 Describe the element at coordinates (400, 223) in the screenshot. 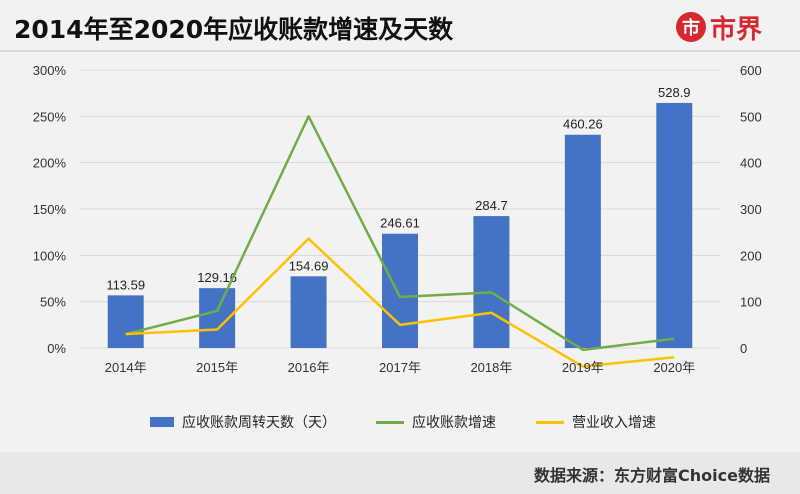

I see `bar-data-label: 246.61` at that location.